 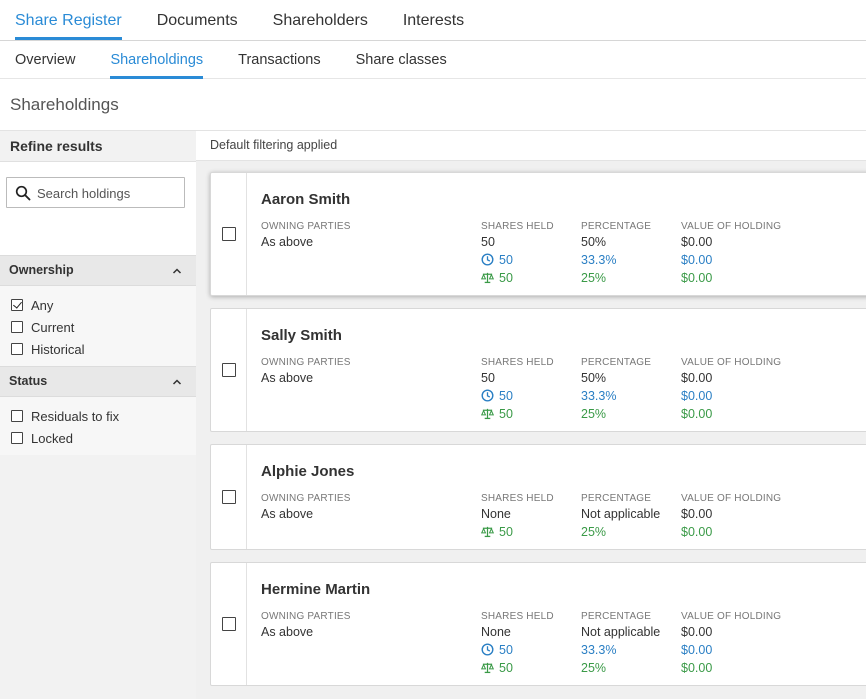 I want to click on tab-transactions: Transactions, so click(x=279, y=60).